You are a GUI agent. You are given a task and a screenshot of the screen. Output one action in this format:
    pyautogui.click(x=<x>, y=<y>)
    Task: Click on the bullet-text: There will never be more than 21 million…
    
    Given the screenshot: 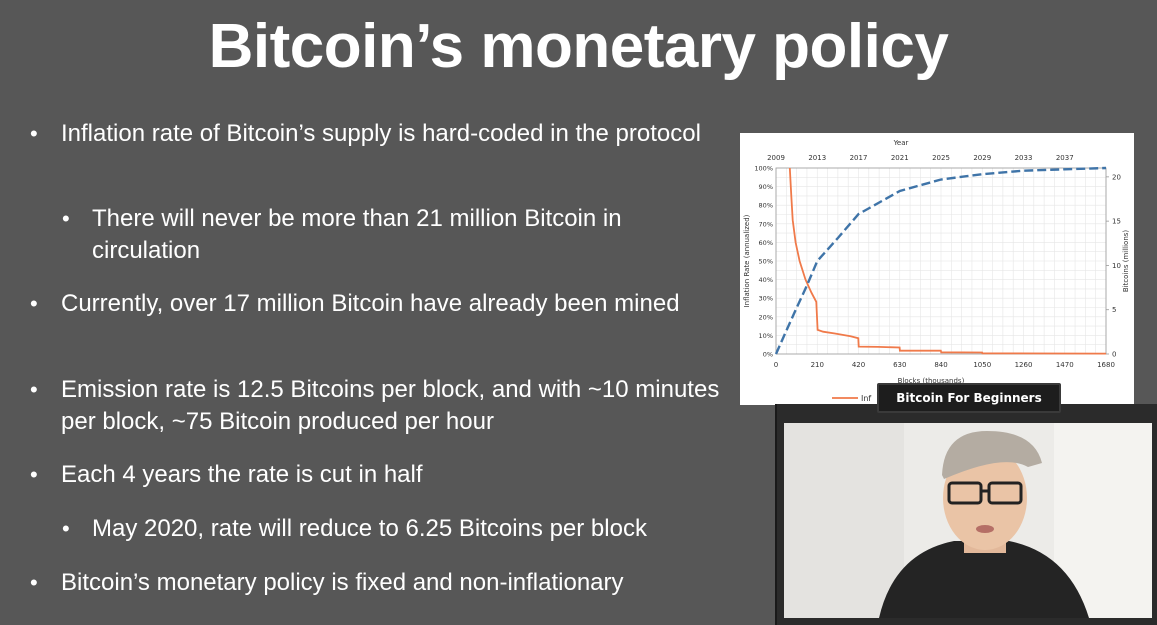 What is the action you would take?
    pyautogui.click(x=357, y=234)
    